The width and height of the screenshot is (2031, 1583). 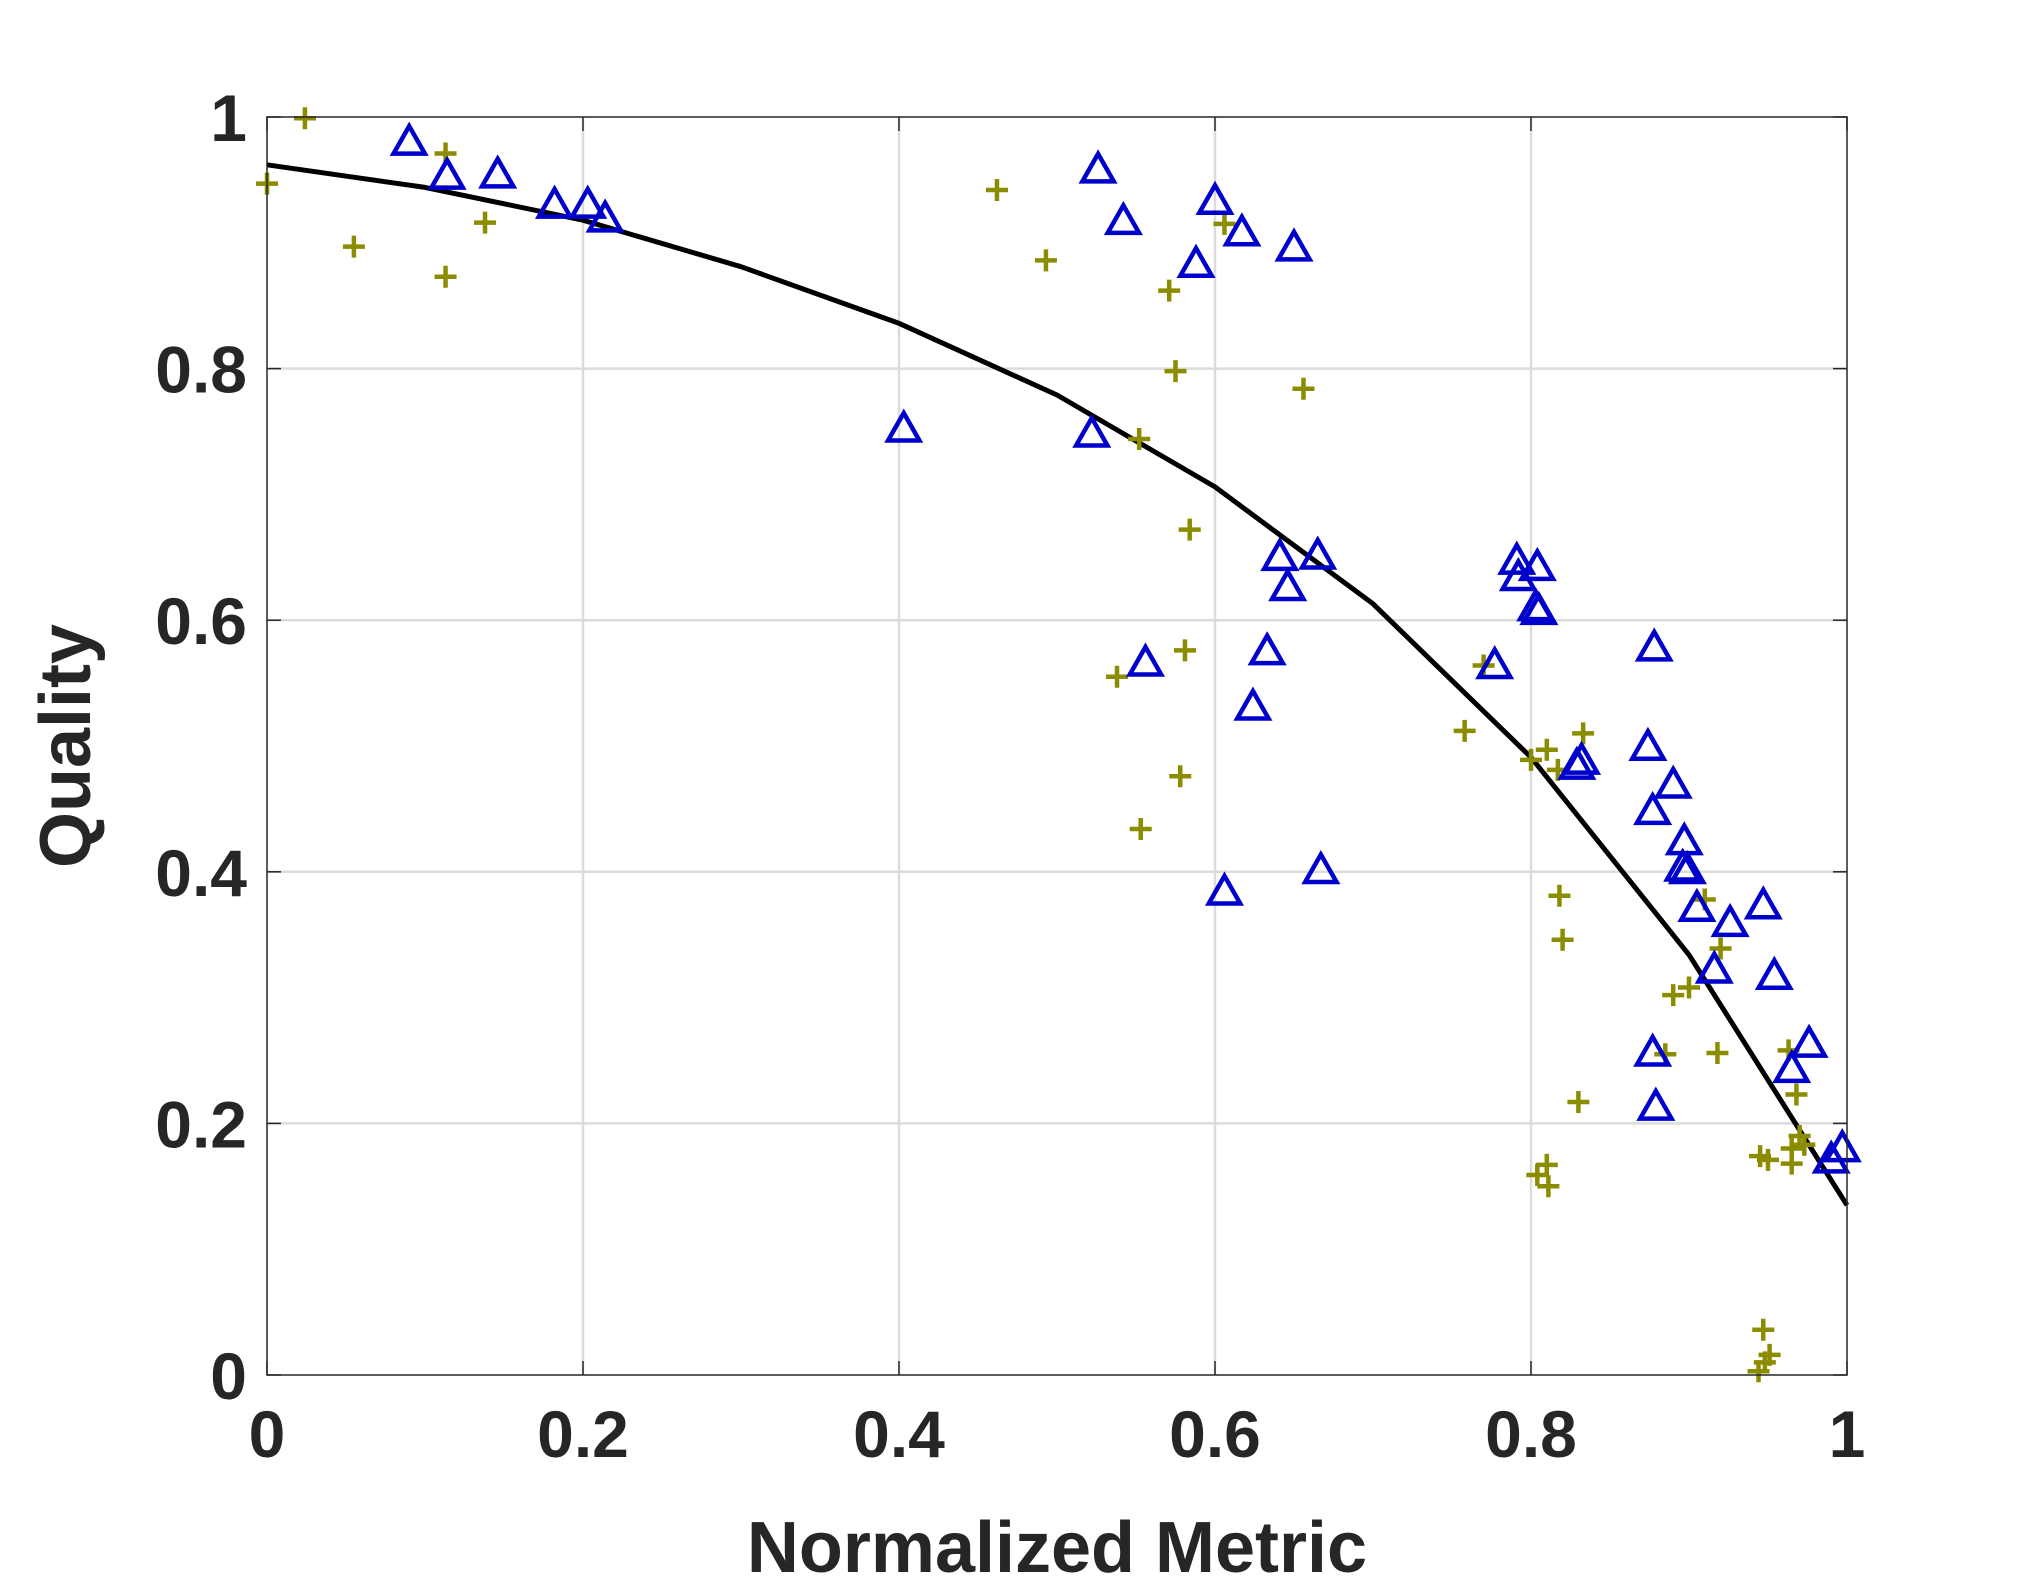 What do you see at coordinates (66, 746) in the screenshot?
I see `y-axis-label: Quality` at bounding box center [66, 746].